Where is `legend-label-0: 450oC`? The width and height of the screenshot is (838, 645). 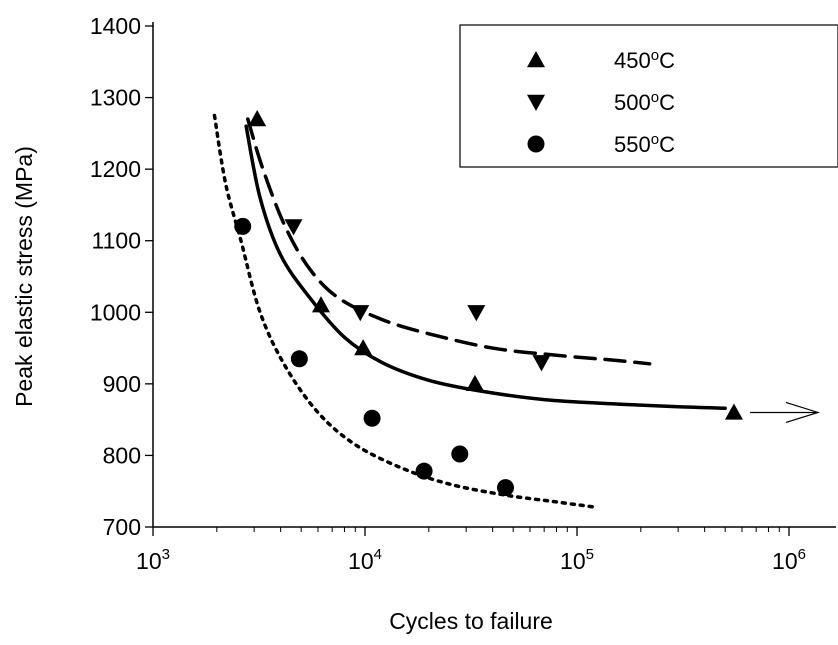
legend-label-0: 450oC is located at coordinates (644, 60).